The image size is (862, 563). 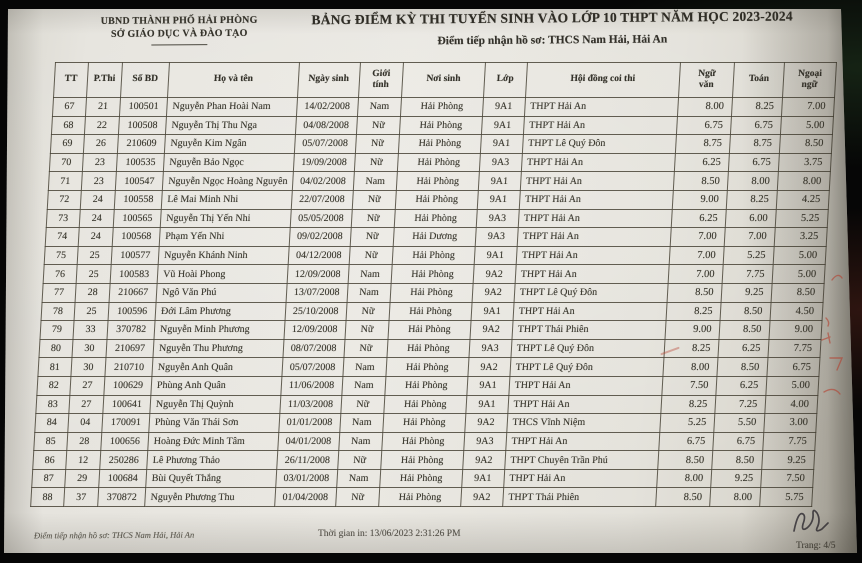 I want to click on cell-ngu-van: 8.00, so click(x=684, y=478).